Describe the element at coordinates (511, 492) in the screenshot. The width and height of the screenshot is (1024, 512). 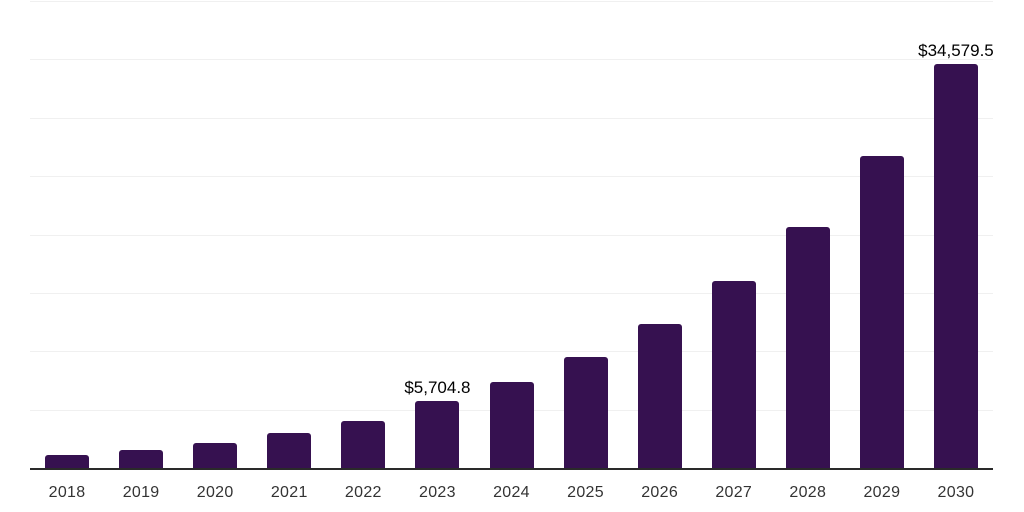
I see `x-tick-2024: 2024` at that location.